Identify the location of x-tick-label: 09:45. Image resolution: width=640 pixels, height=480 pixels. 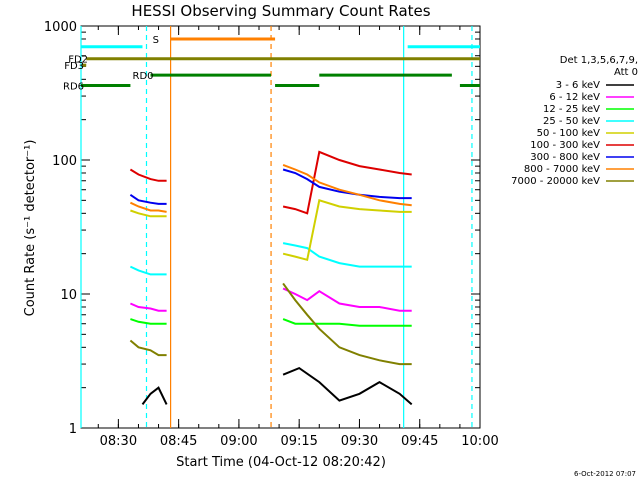
(419, 441).